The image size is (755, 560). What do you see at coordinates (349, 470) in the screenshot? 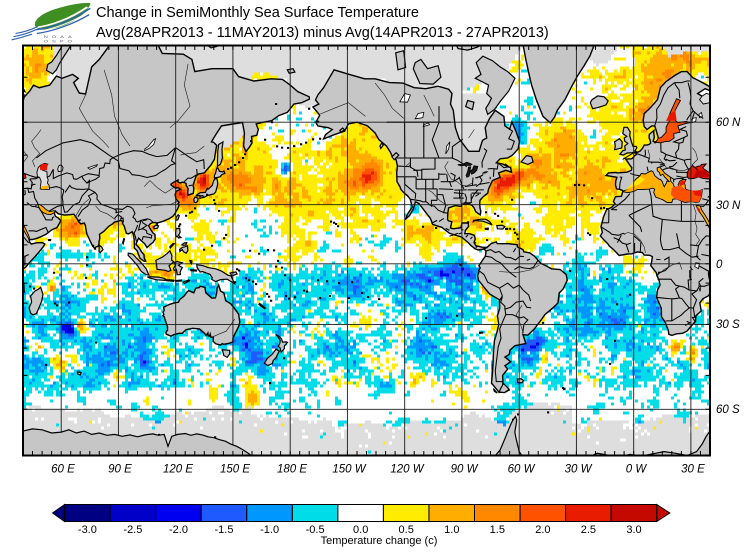
I see `svg-text: 150 W` at bounding box center [349, 470].